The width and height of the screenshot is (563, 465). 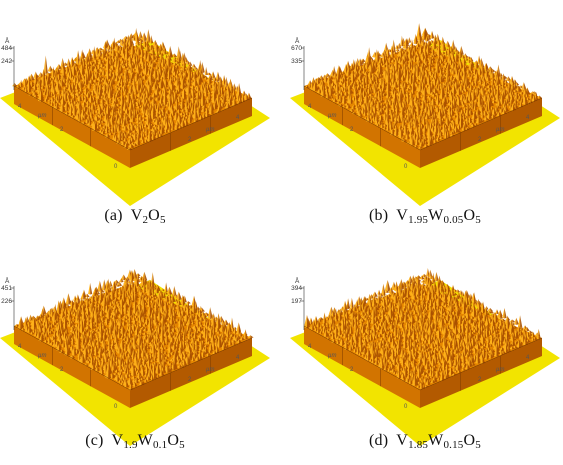 I want to click on caption-b: (b) V1.95W0.05O5, so click(x=425, y=216).